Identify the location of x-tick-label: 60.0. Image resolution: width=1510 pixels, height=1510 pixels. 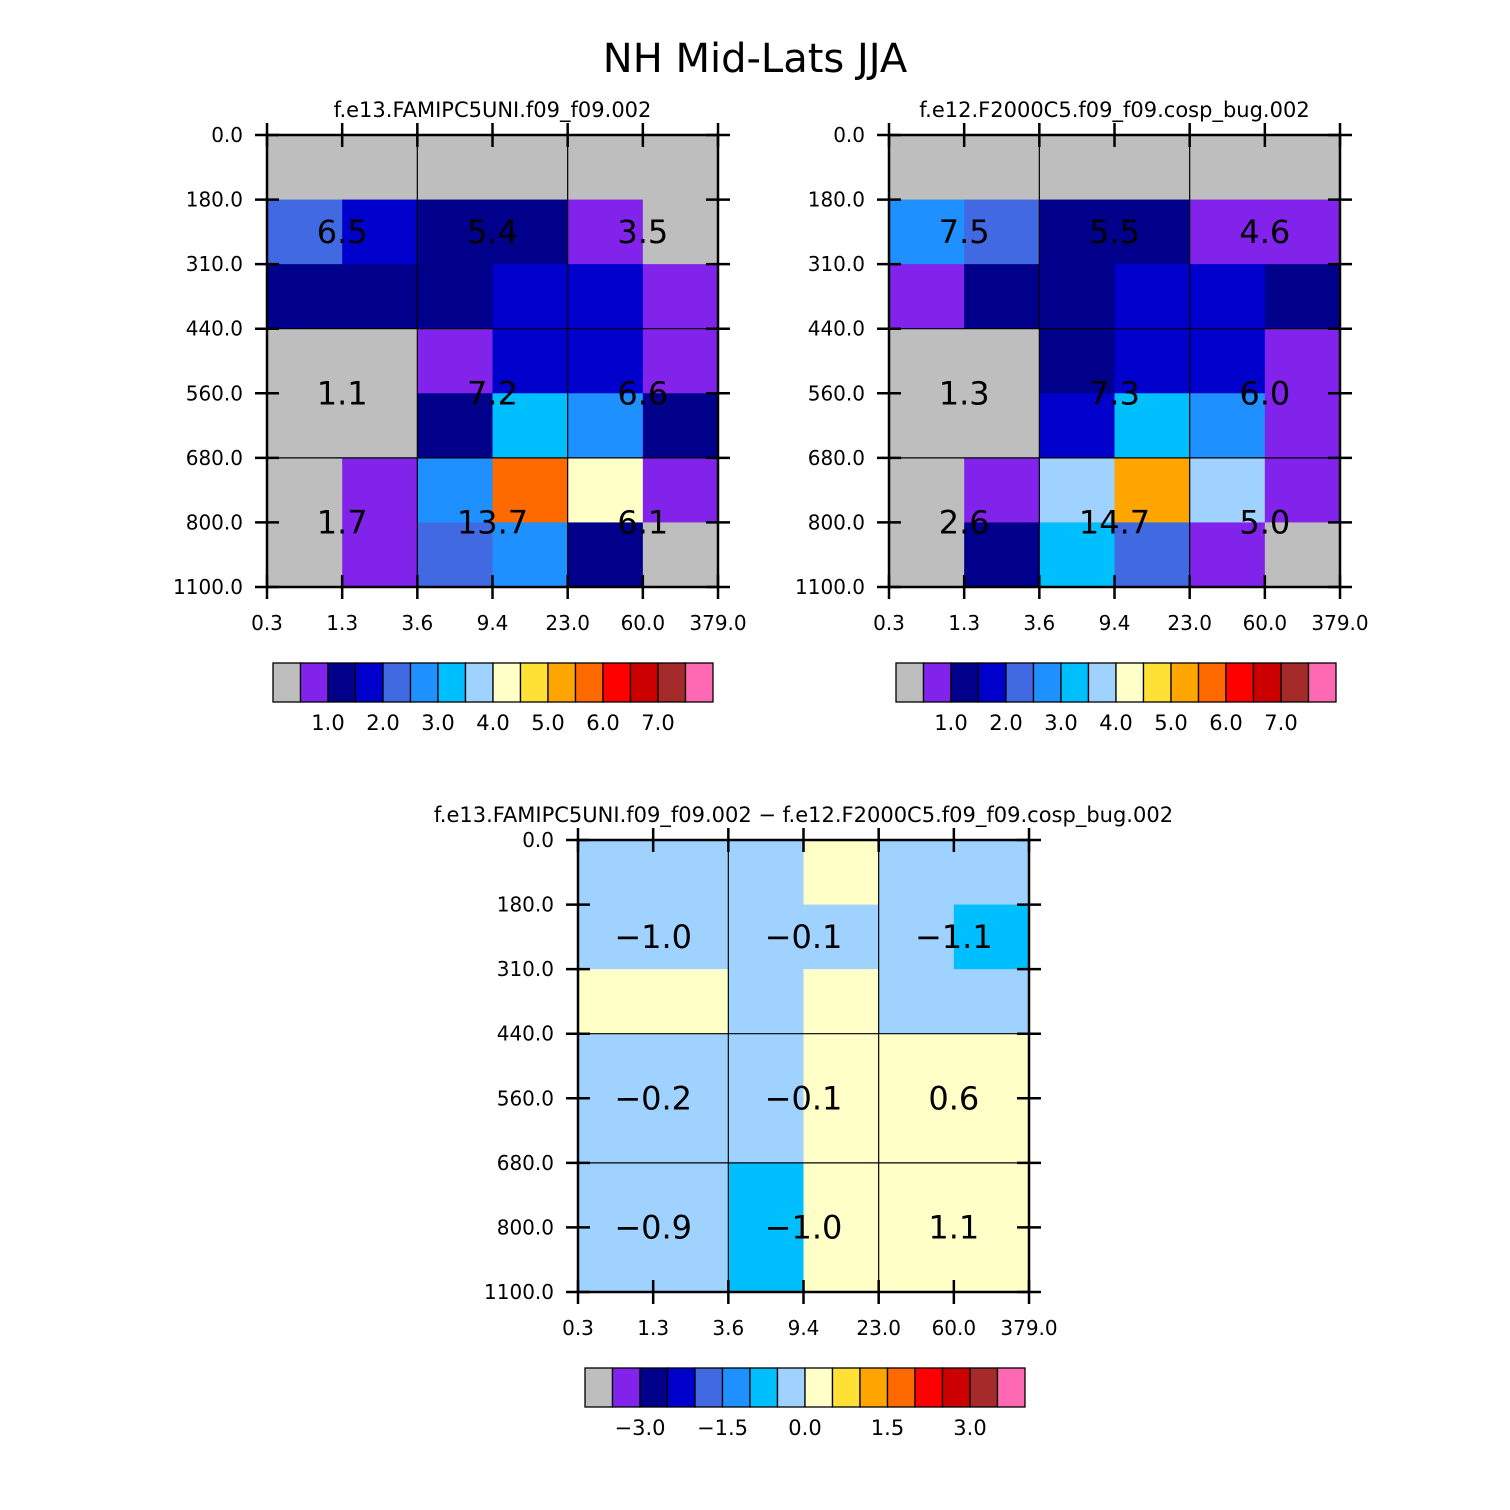
(1265, 623).